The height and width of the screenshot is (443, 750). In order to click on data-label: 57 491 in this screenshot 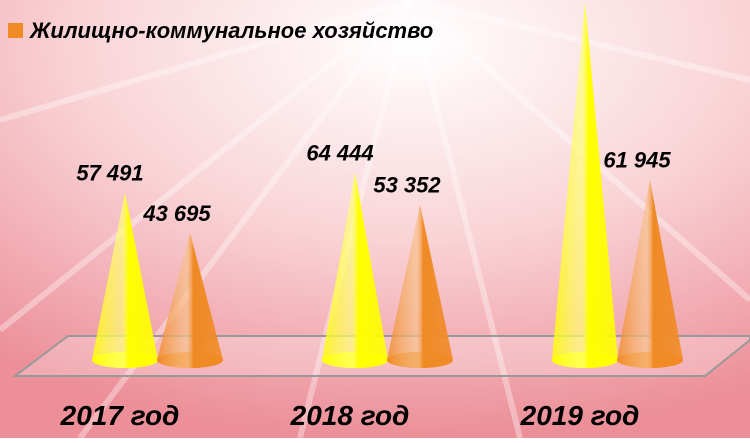, I will do `click(109, 173)`.